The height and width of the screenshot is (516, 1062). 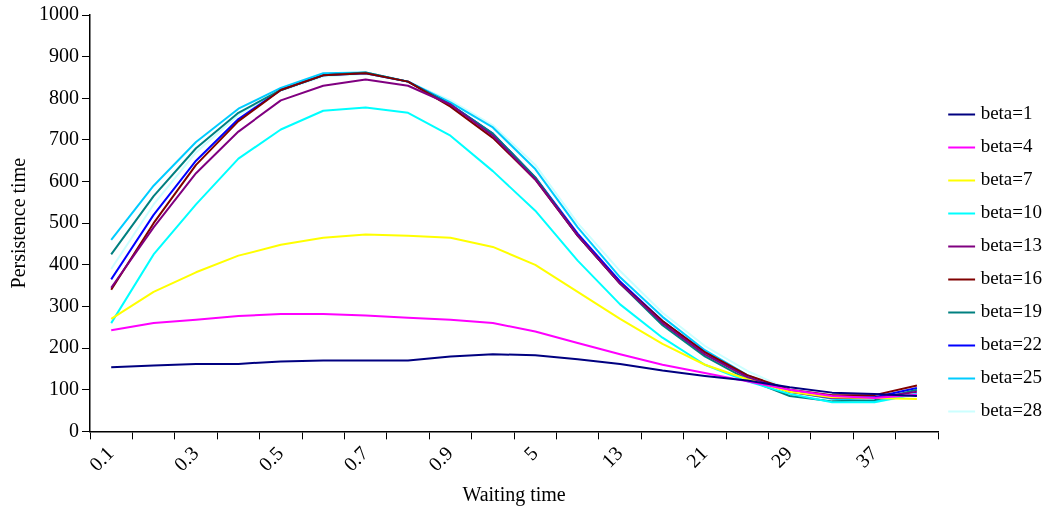 What do you see at coordinates (64, 179) in the screenshot?
I see `y-tick-label: 600` at bounding box center [64, 179].